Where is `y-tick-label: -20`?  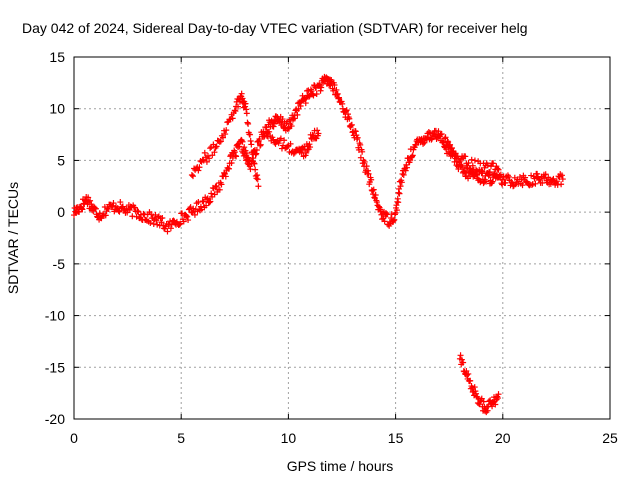 y-tick-label: -20 is located at coordinates (55, 419).